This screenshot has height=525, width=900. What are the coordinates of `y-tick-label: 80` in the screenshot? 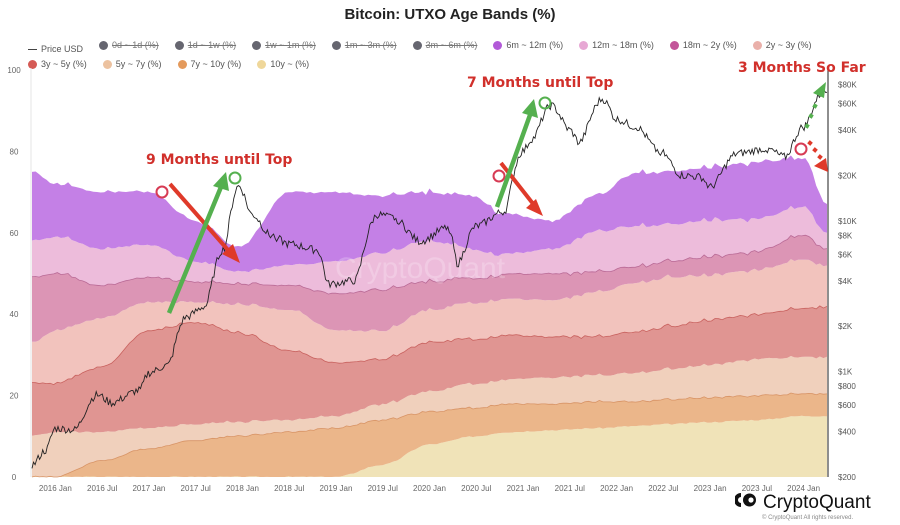 It's located at (14, 151).